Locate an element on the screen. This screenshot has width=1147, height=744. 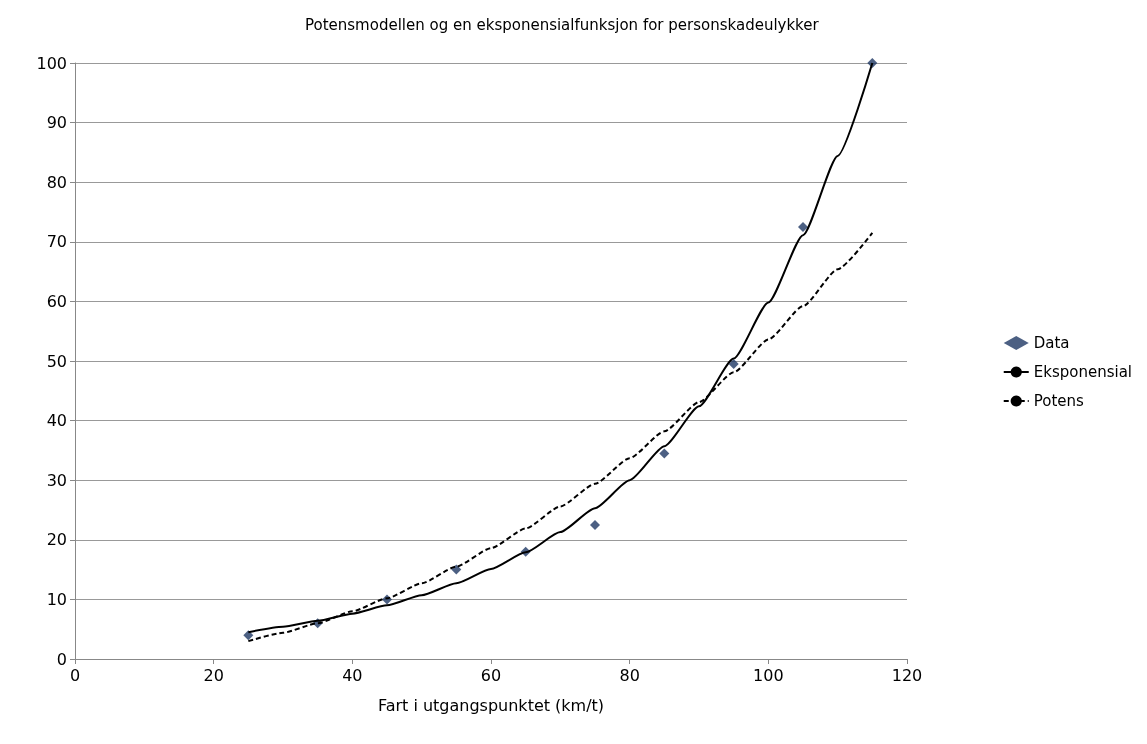
x-tick-label: 120 is located at coordinates (907, 675).